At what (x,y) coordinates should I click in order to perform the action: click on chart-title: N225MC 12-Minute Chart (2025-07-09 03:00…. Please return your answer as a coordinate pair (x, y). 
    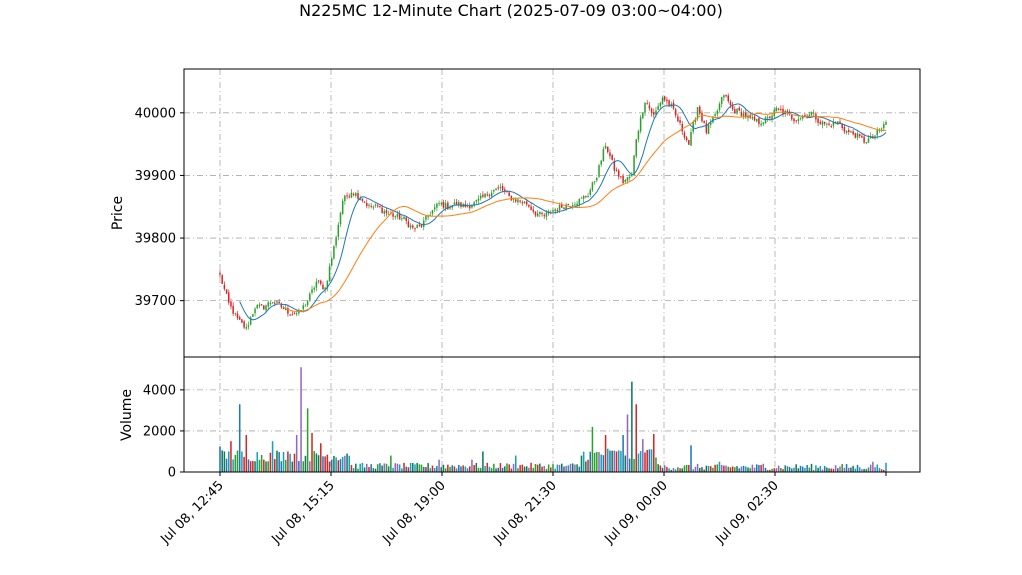
    Looking at the image, I should click on (511, 10).